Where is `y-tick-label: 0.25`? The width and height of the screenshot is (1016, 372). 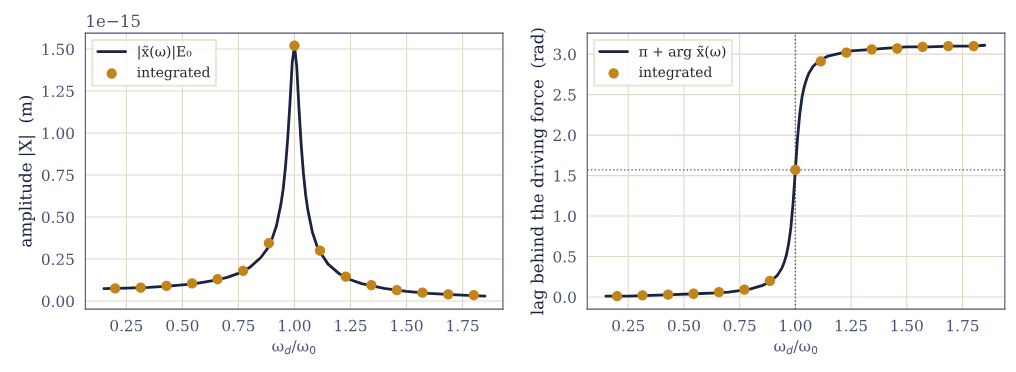
y-tick-label: 0.25 is located at coordinates (57, 259).